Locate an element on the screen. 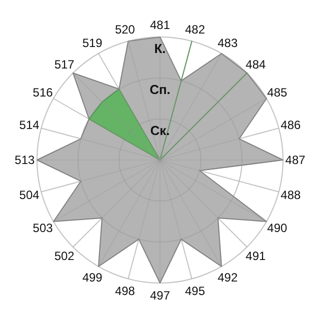  spoke-label: 492 is located at coordinates (228, 277).